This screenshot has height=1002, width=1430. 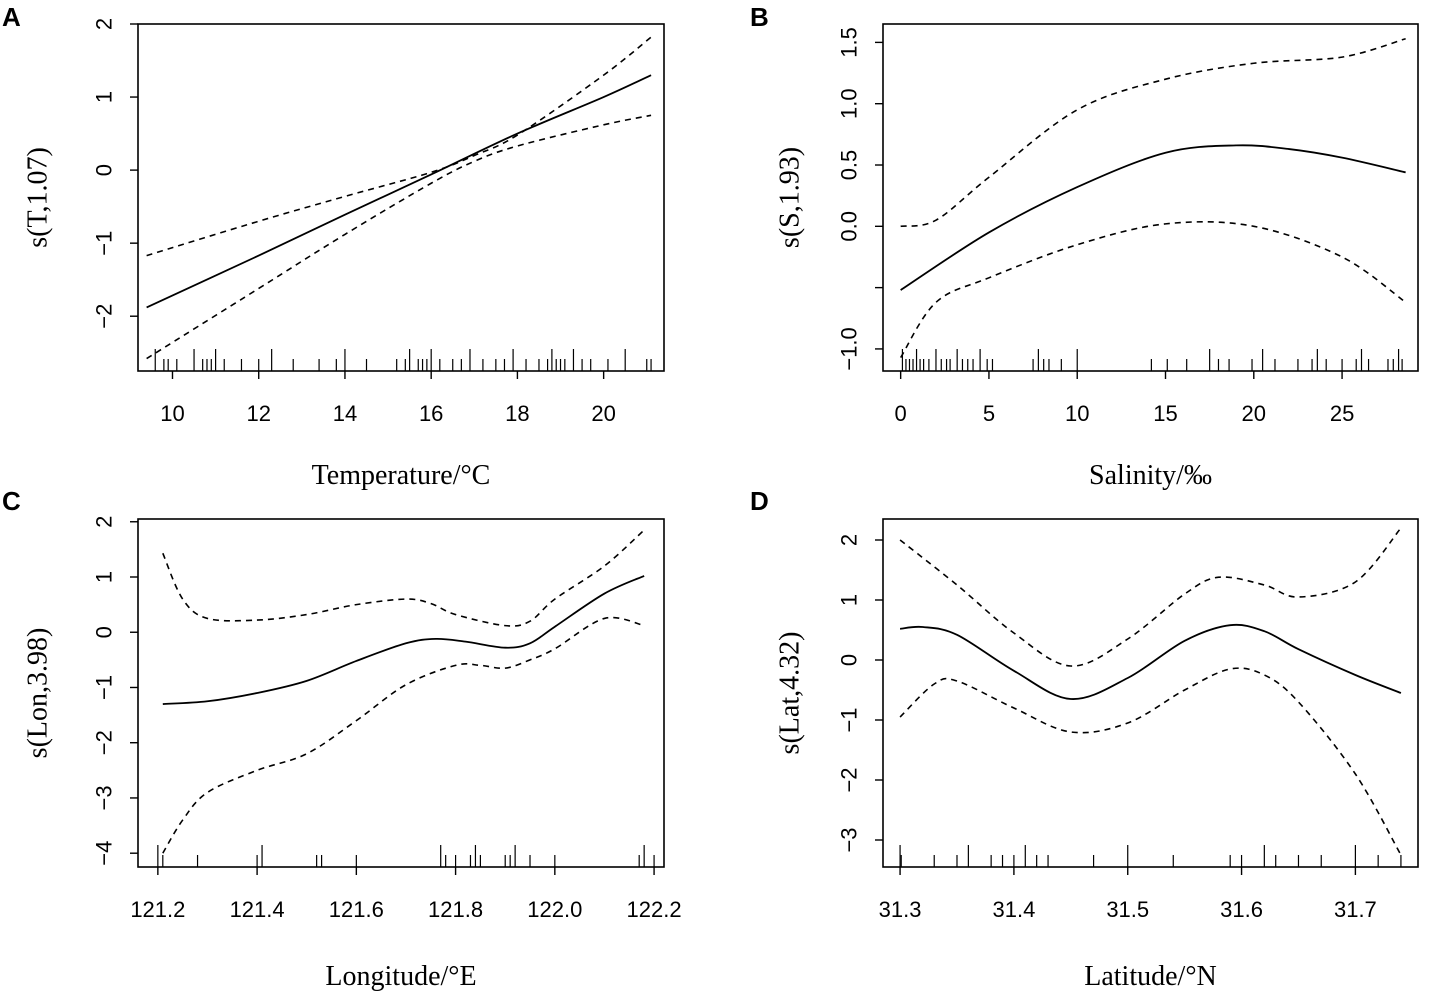 I want to click on y-tick-label-a: −1, so click(x=104, y=243).